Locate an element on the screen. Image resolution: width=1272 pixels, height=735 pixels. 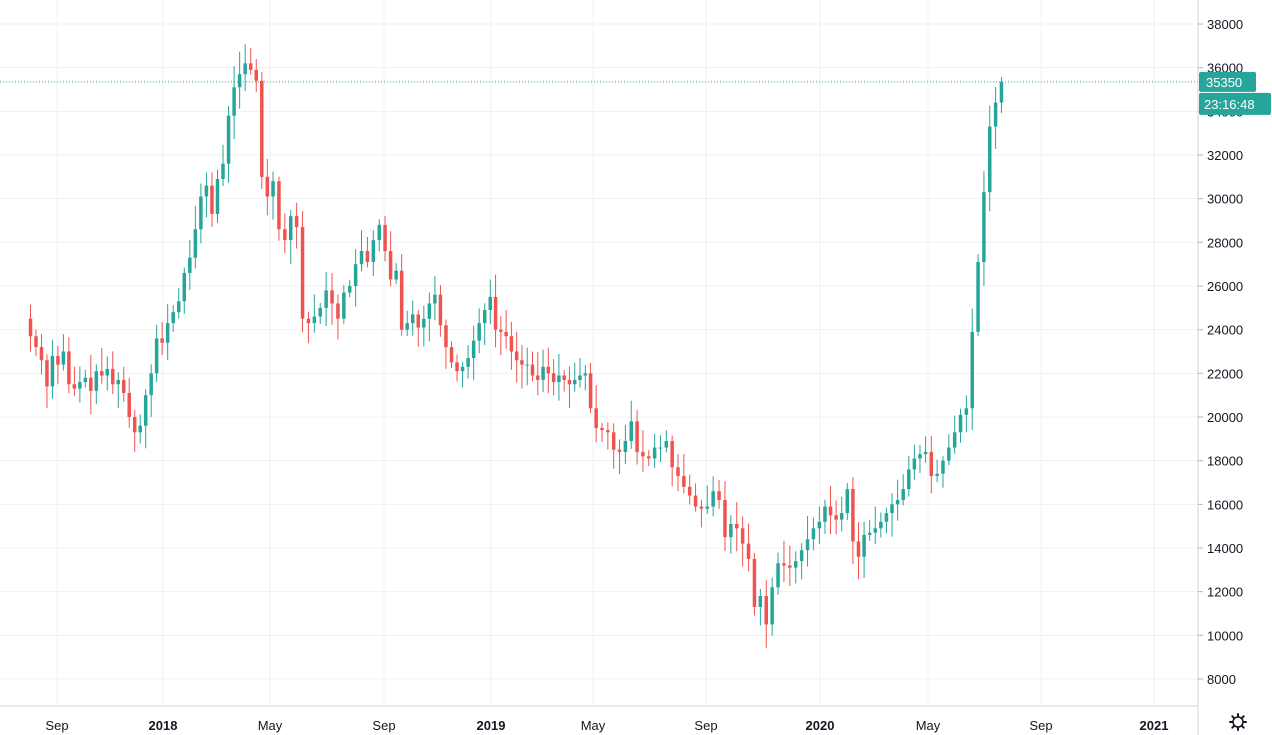
price-tick-label: 16000 is located at coordinates (1225, 504).